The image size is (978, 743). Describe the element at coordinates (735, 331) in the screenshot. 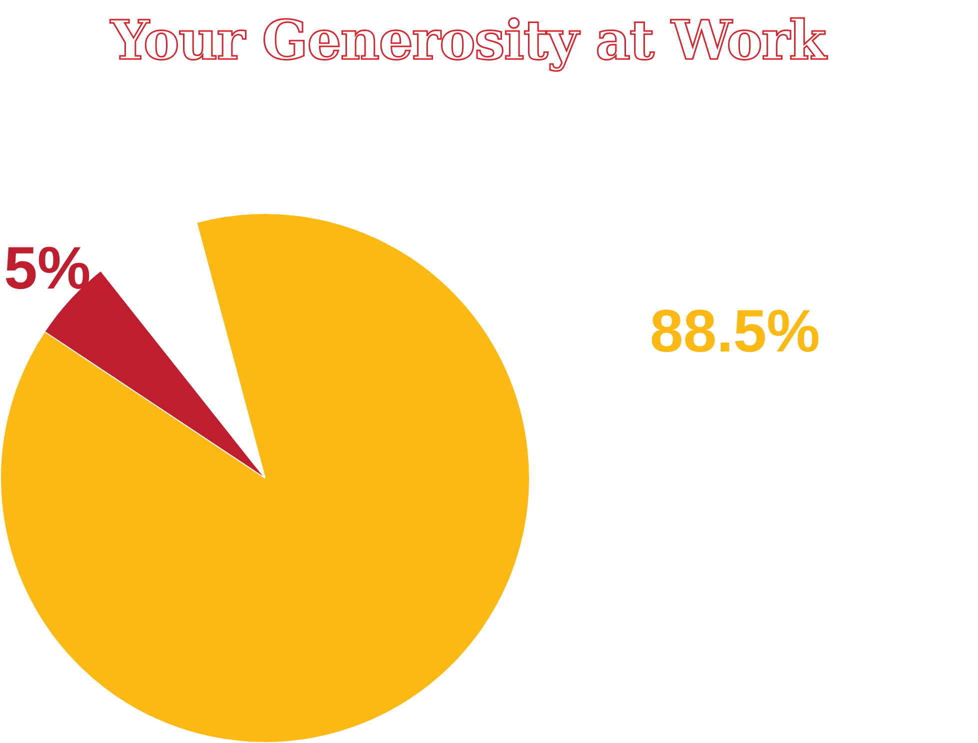

I see `data-label: 88.5%` at that location.